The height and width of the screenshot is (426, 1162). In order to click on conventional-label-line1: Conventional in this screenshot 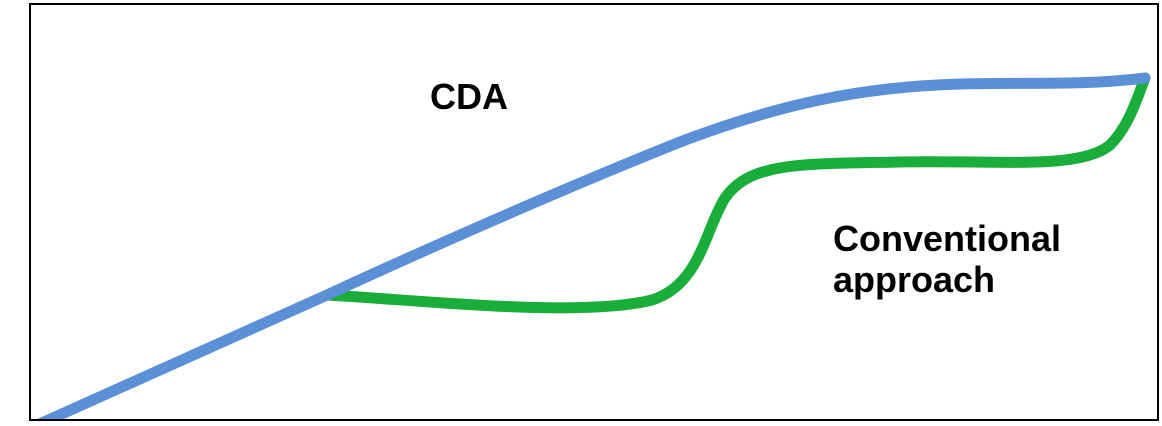, I will do `click(947, 238)`.